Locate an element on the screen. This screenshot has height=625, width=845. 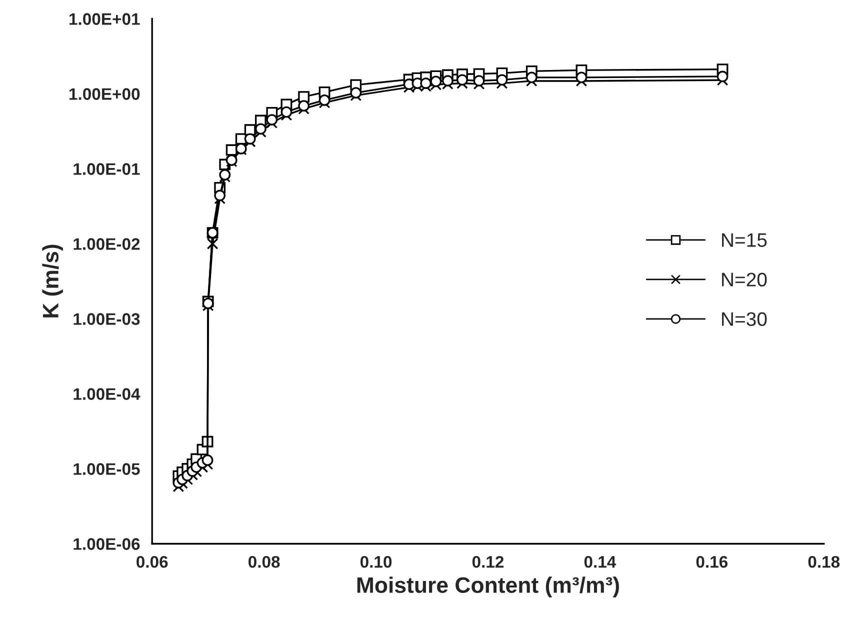
x-tick-label: 0.18 is located at coordinates (824, 562).